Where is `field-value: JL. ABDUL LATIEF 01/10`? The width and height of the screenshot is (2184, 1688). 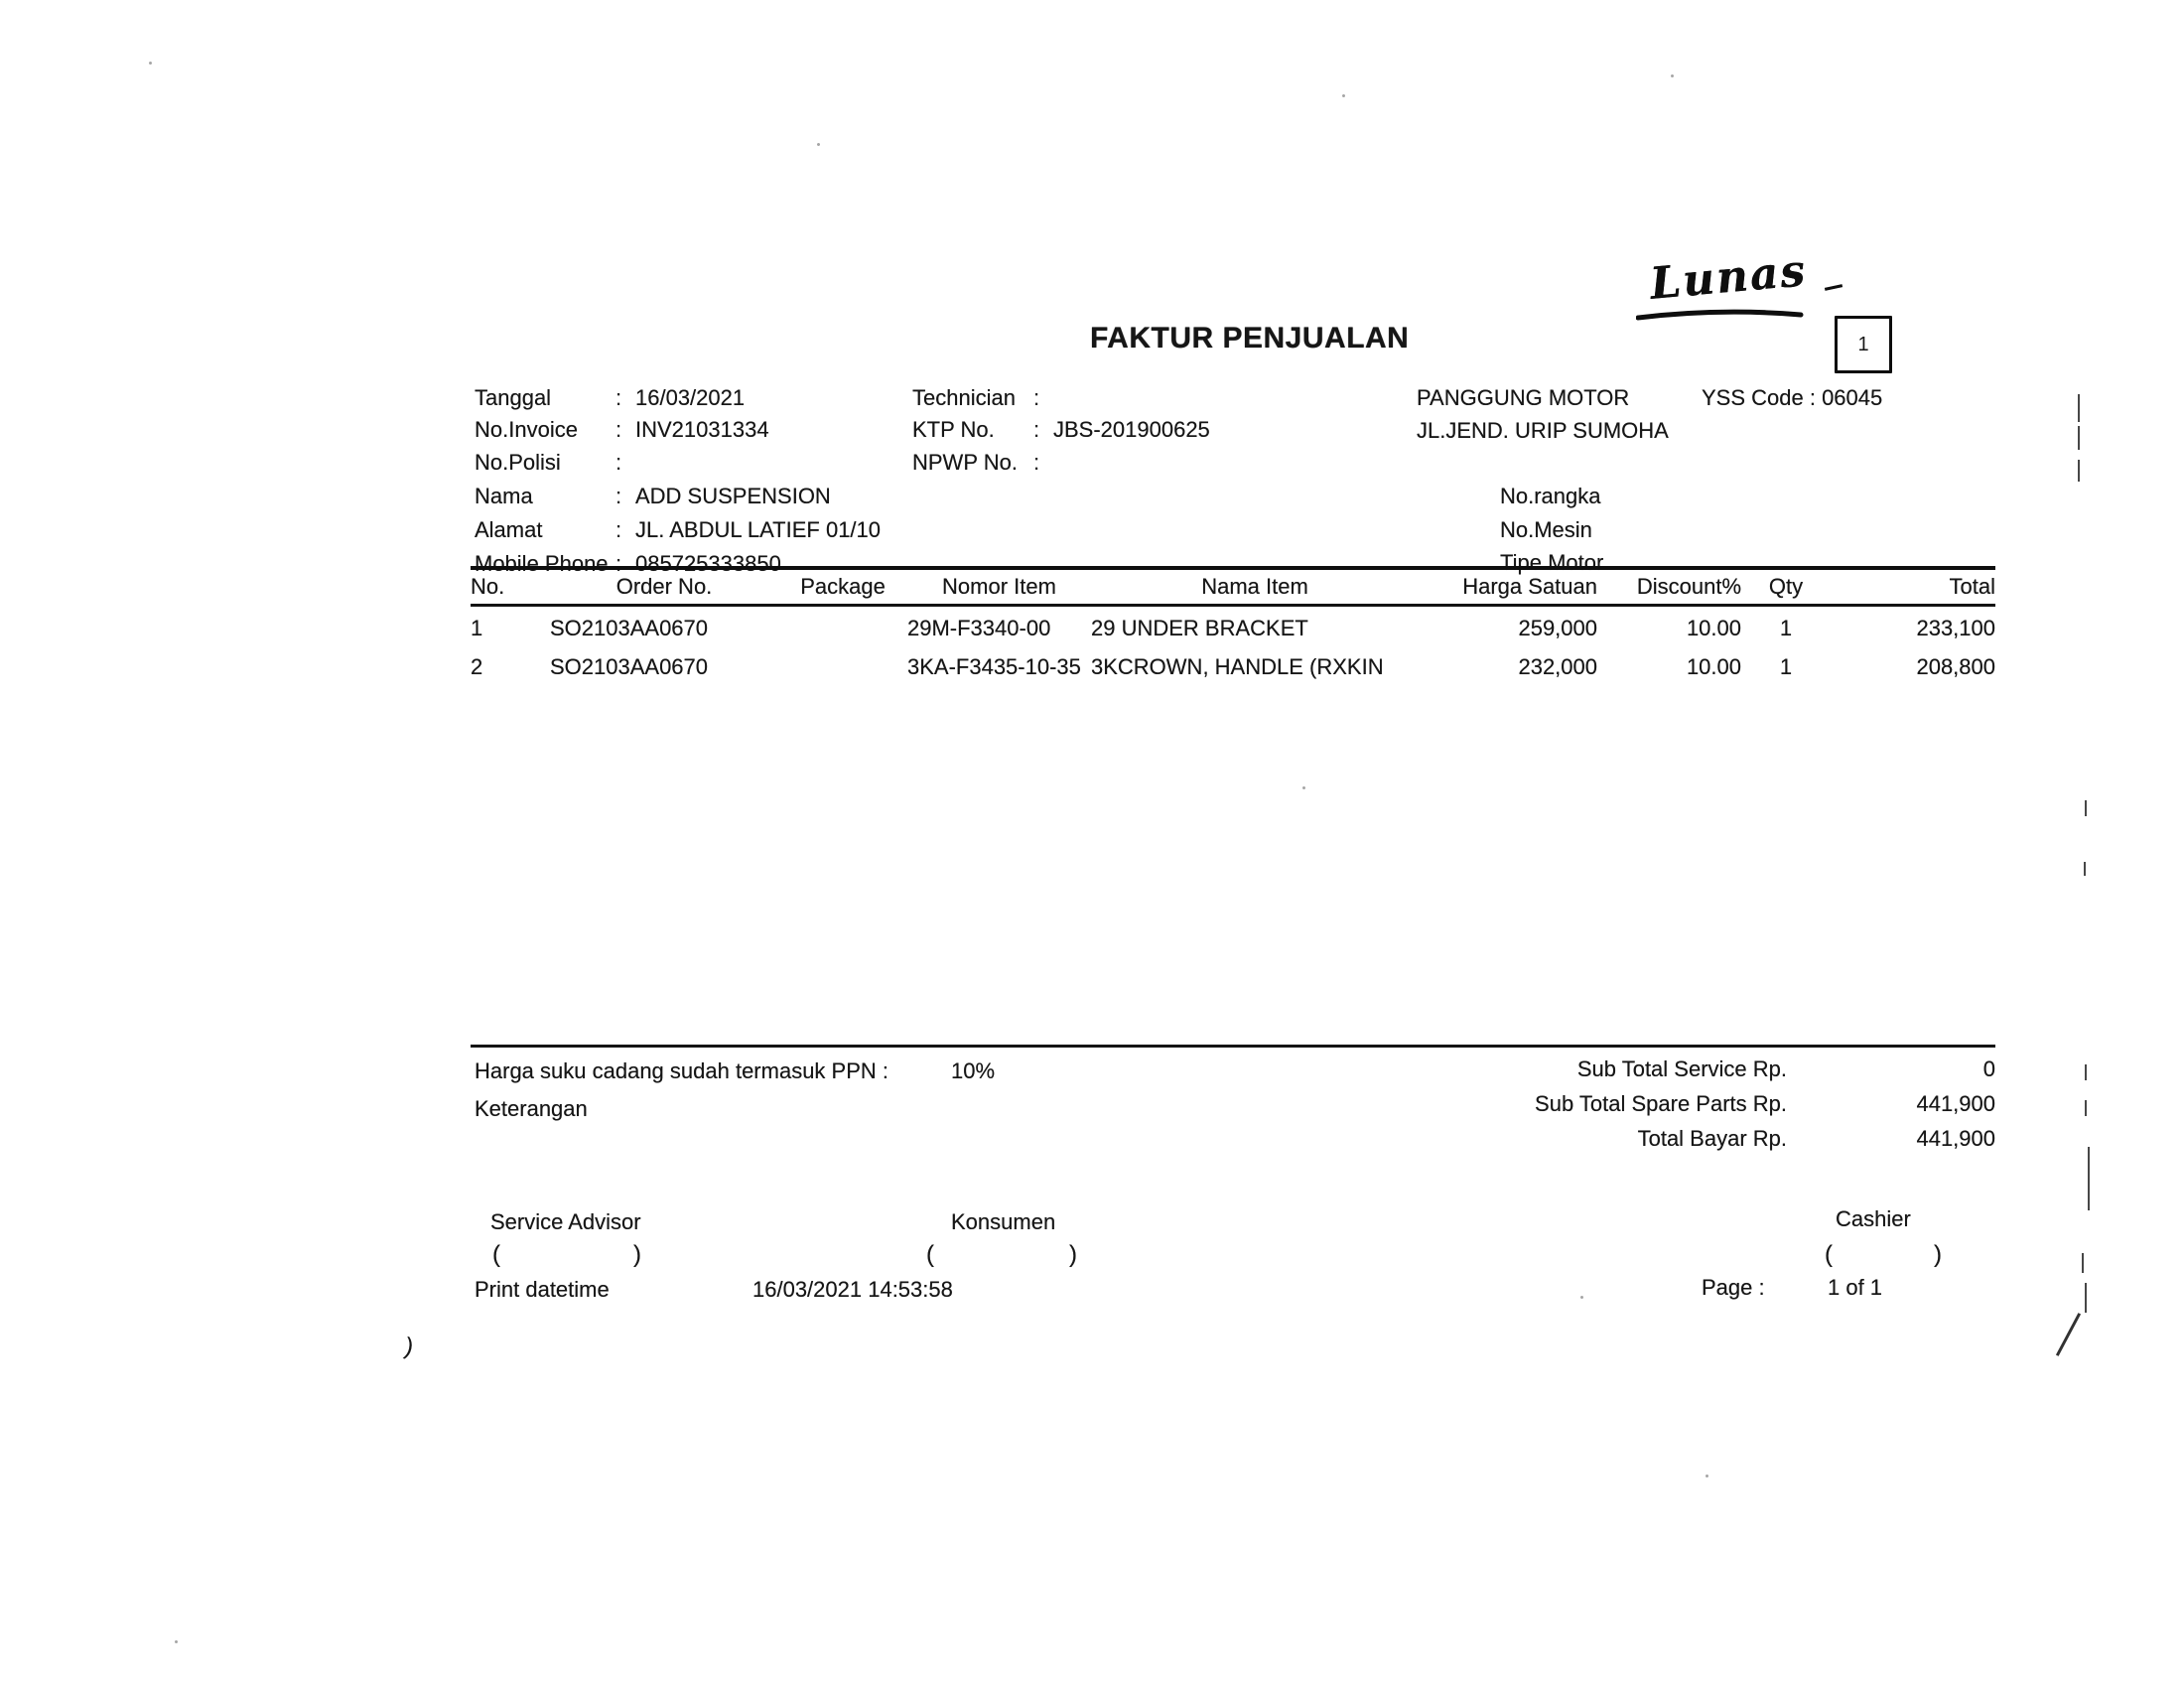
field-value: JL. ABDUL LATIEF 01/10 is located at coordinates (758, 529).